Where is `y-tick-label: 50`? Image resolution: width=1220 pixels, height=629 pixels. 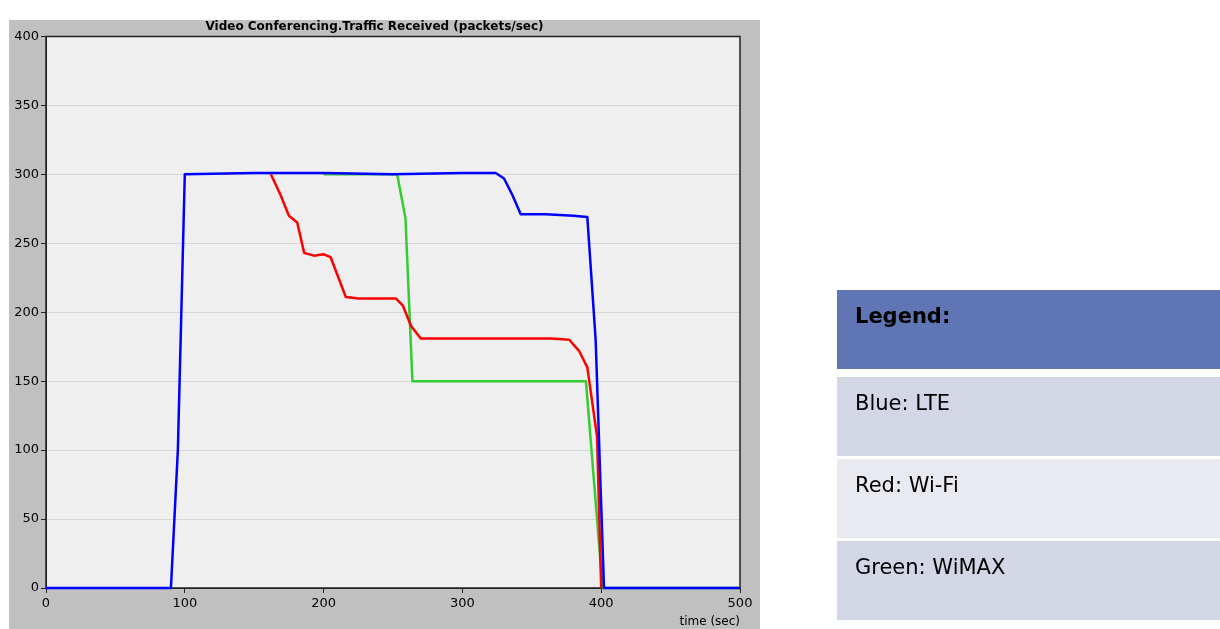
y-tick-label: 50 is located at coordinates (30, 518).